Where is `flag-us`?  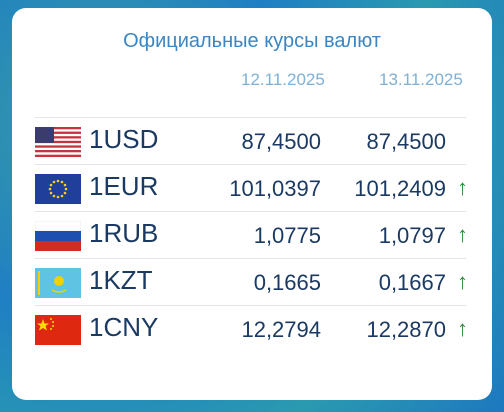
flag-us is located at coordinates (58, 142).